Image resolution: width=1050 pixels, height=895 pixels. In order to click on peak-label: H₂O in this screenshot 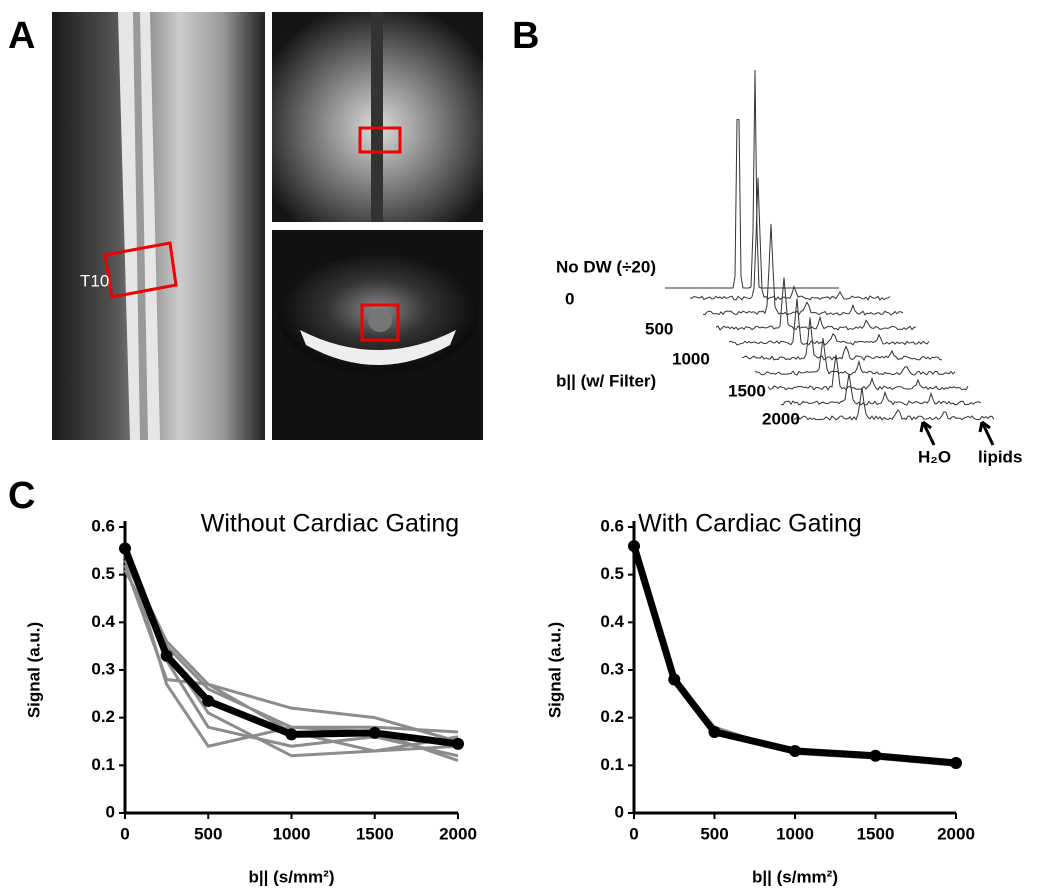, I will do `click(934, 456)`.